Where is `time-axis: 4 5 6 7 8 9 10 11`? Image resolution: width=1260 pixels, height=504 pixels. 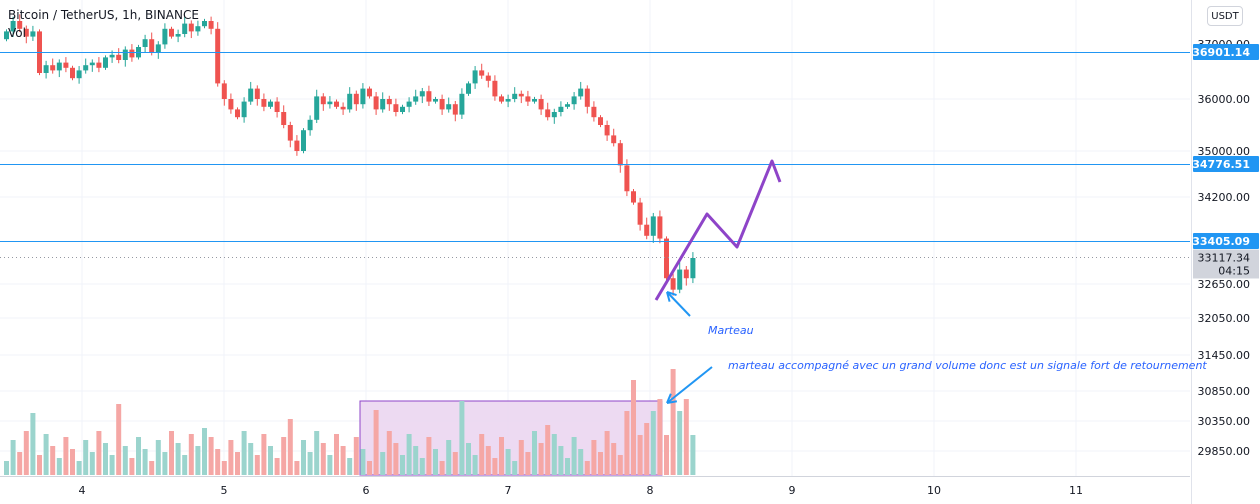 time-axis: 4 5 6 7 8 9 10 11 is located at coordinates (595, 490).